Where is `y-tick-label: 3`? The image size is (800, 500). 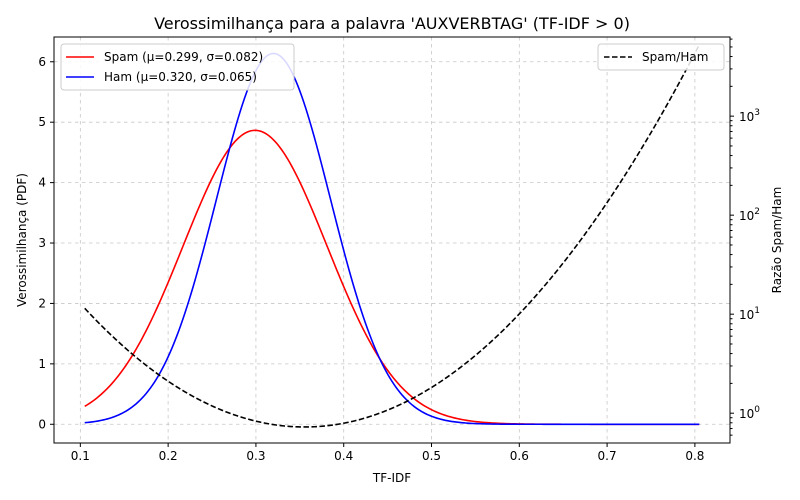
y-tick-label: 3 is located at coordinates (42, 243).